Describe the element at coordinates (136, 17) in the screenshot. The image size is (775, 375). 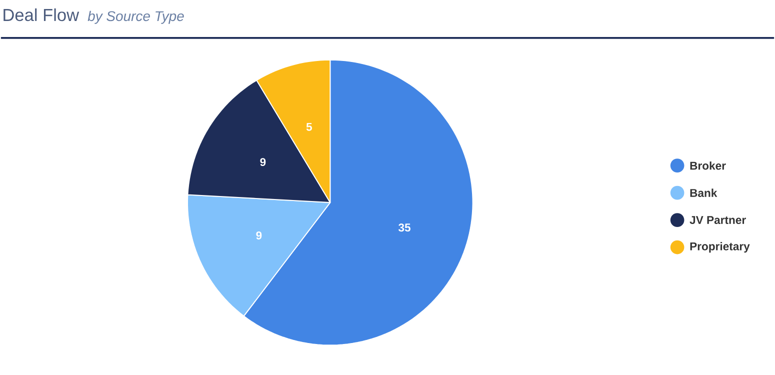
I see `chart-subtitle: by Source Type` at that location.